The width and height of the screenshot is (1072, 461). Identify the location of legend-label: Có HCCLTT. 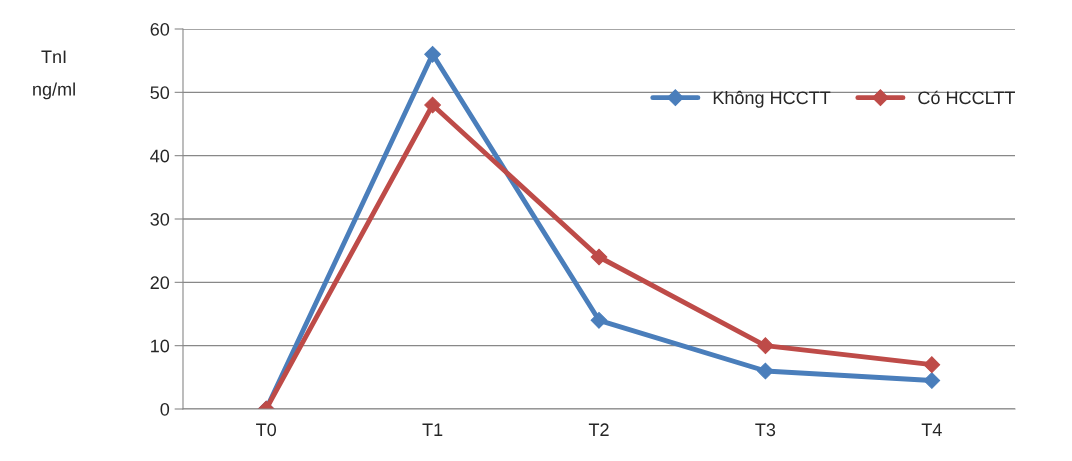
(966, 97).